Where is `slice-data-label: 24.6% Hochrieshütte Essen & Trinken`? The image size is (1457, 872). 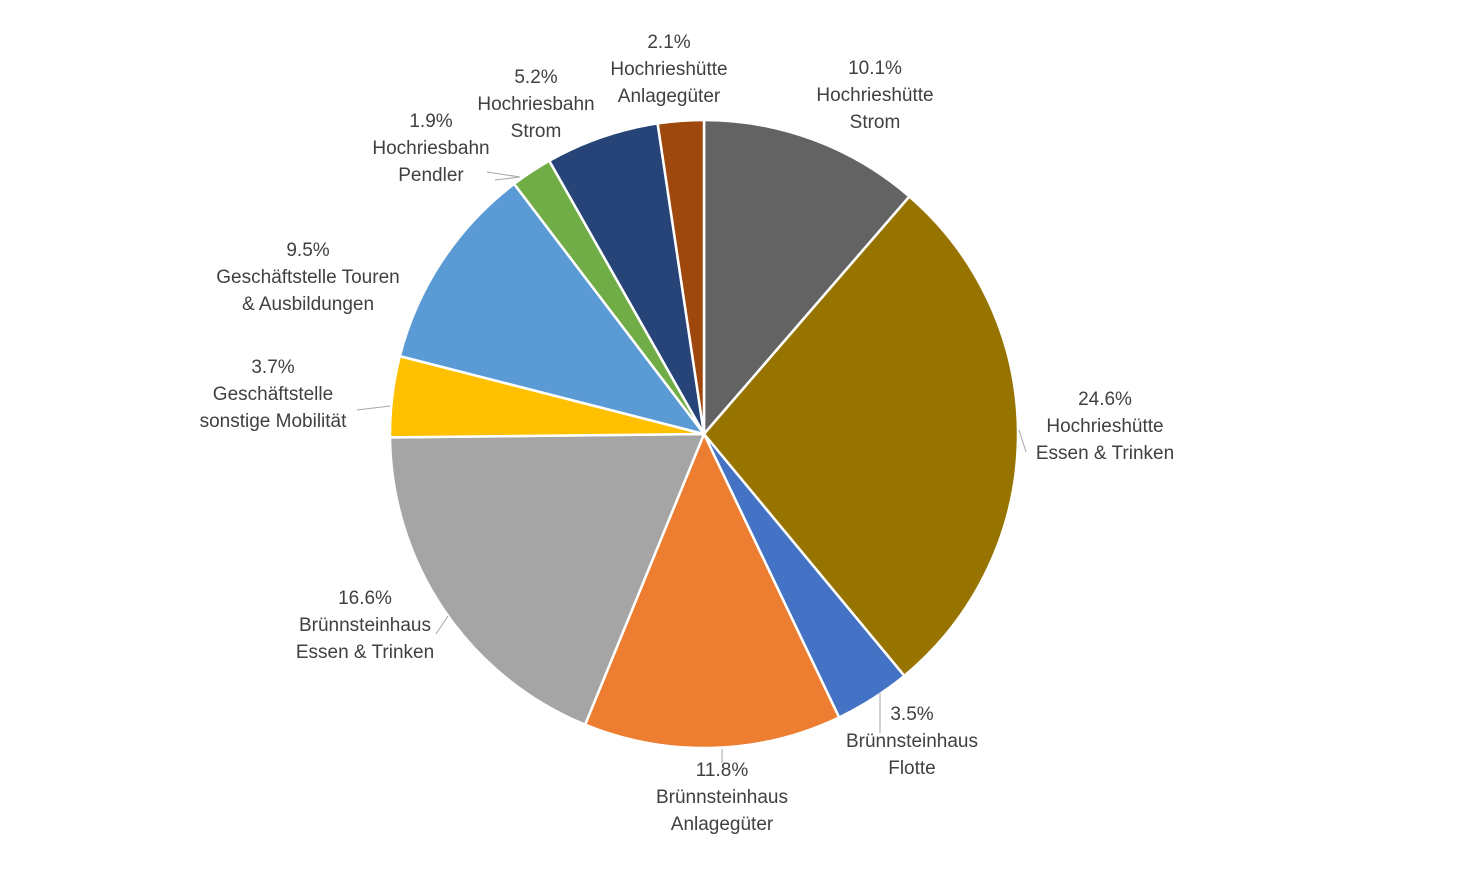 slice-data-label: 24.6% Hochrieshütte Essen & Trinken is located at coordinates (1105, 426).